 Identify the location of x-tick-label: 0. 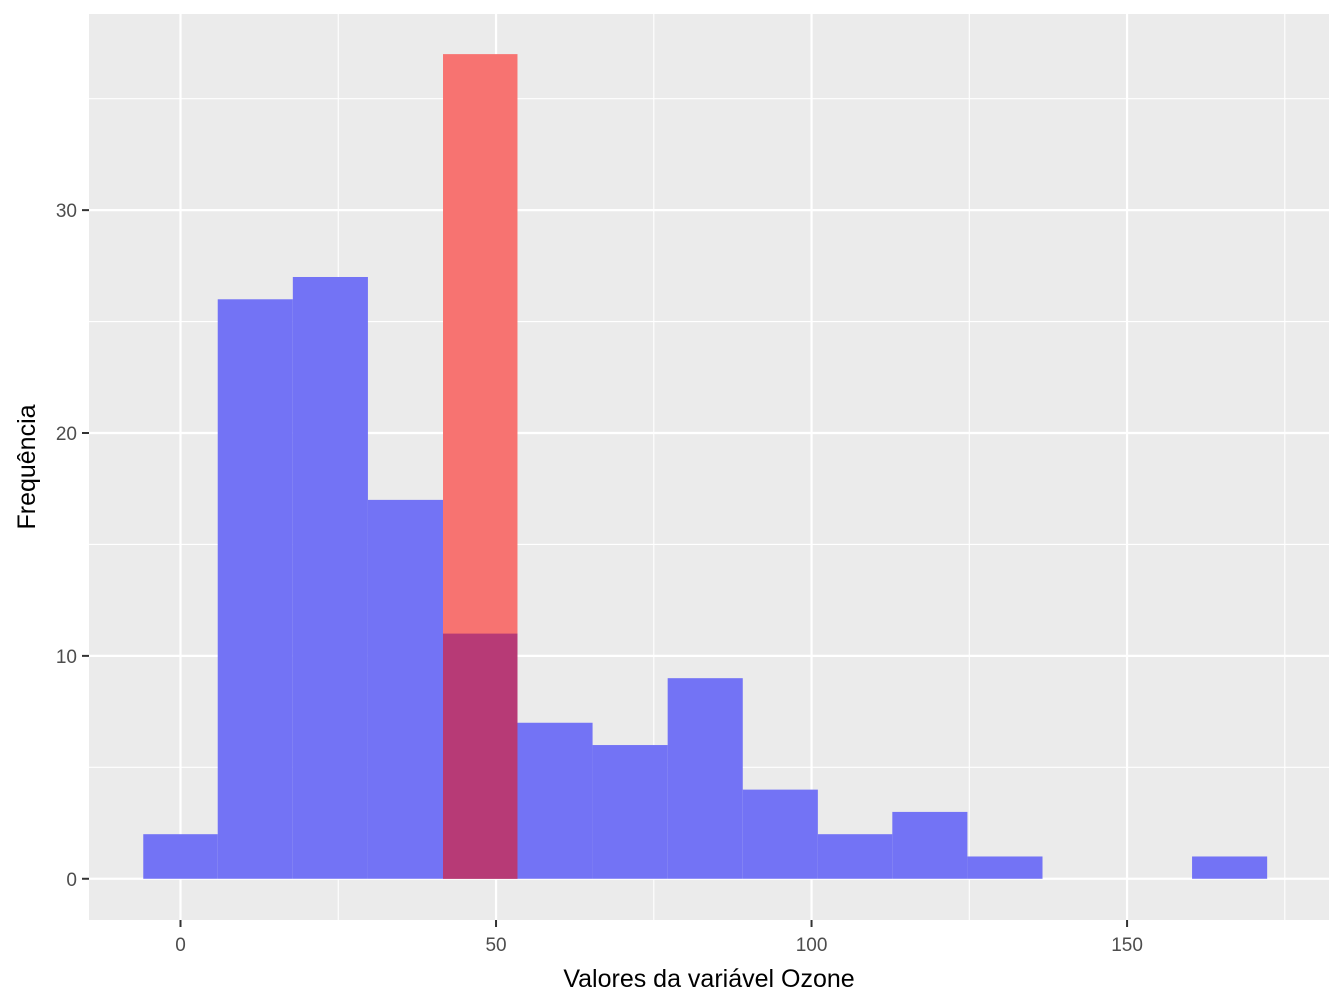
(180, 945).